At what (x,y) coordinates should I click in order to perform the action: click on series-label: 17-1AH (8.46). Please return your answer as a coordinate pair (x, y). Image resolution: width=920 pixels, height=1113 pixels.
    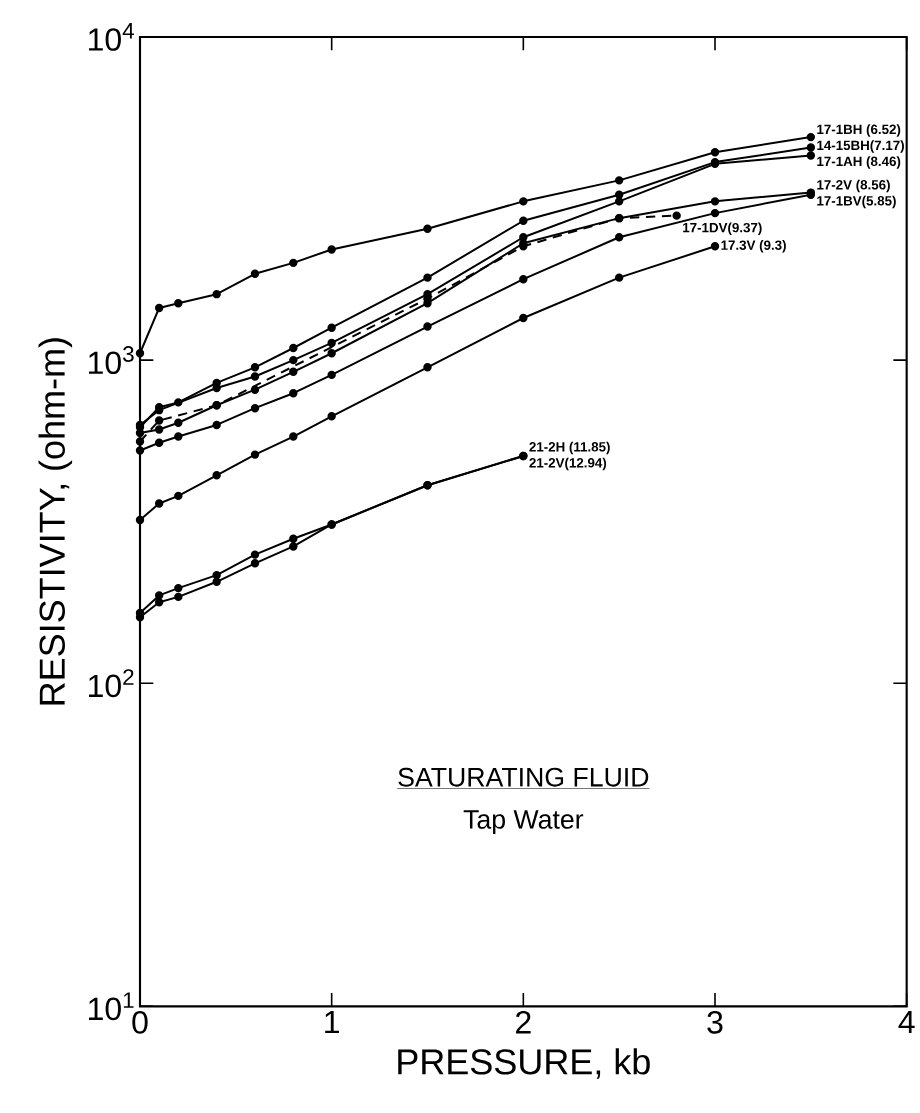
    Looking at the image, I should click on (859, 162).